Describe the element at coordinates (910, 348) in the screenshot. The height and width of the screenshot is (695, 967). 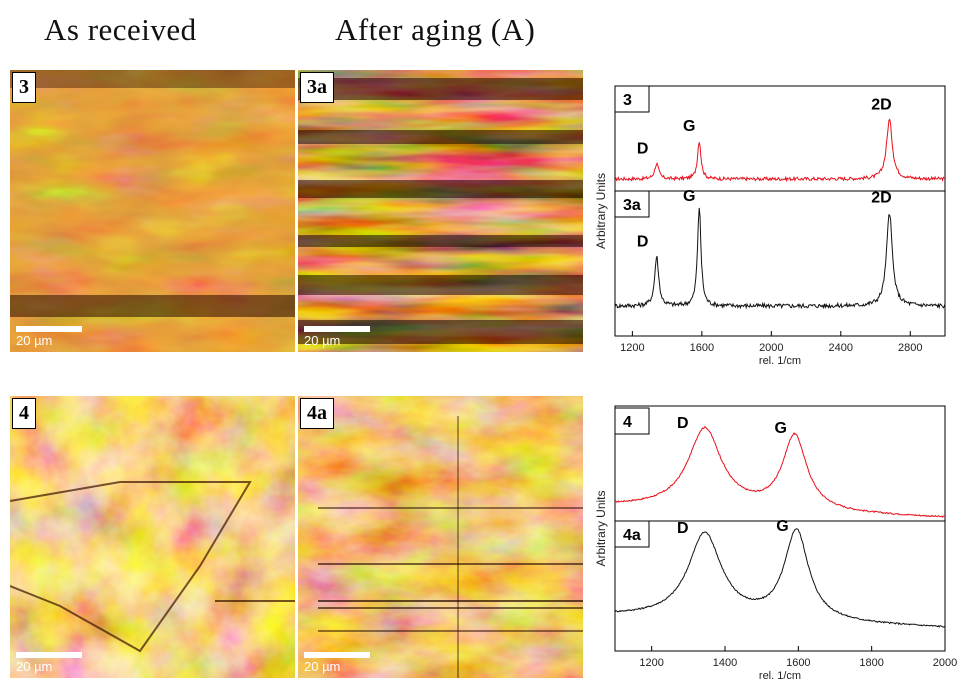
I see `x-tick-label: 2800` at that location.